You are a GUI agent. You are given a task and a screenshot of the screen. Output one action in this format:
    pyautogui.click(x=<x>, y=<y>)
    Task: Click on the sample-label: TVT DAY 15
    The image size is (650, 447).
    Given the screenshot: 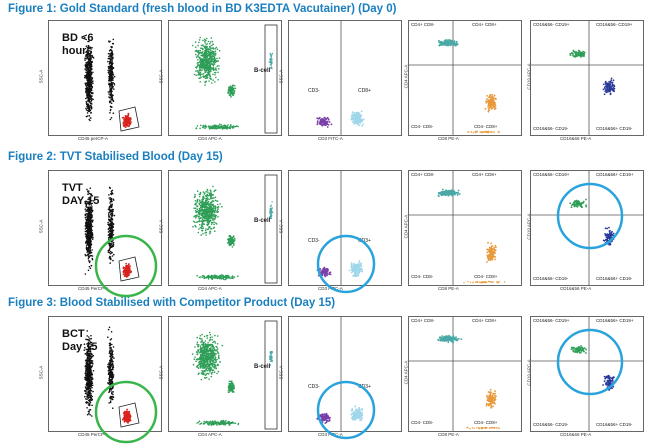 What is the action you would take?
    pyautogui.click(x=81, y=194)
    